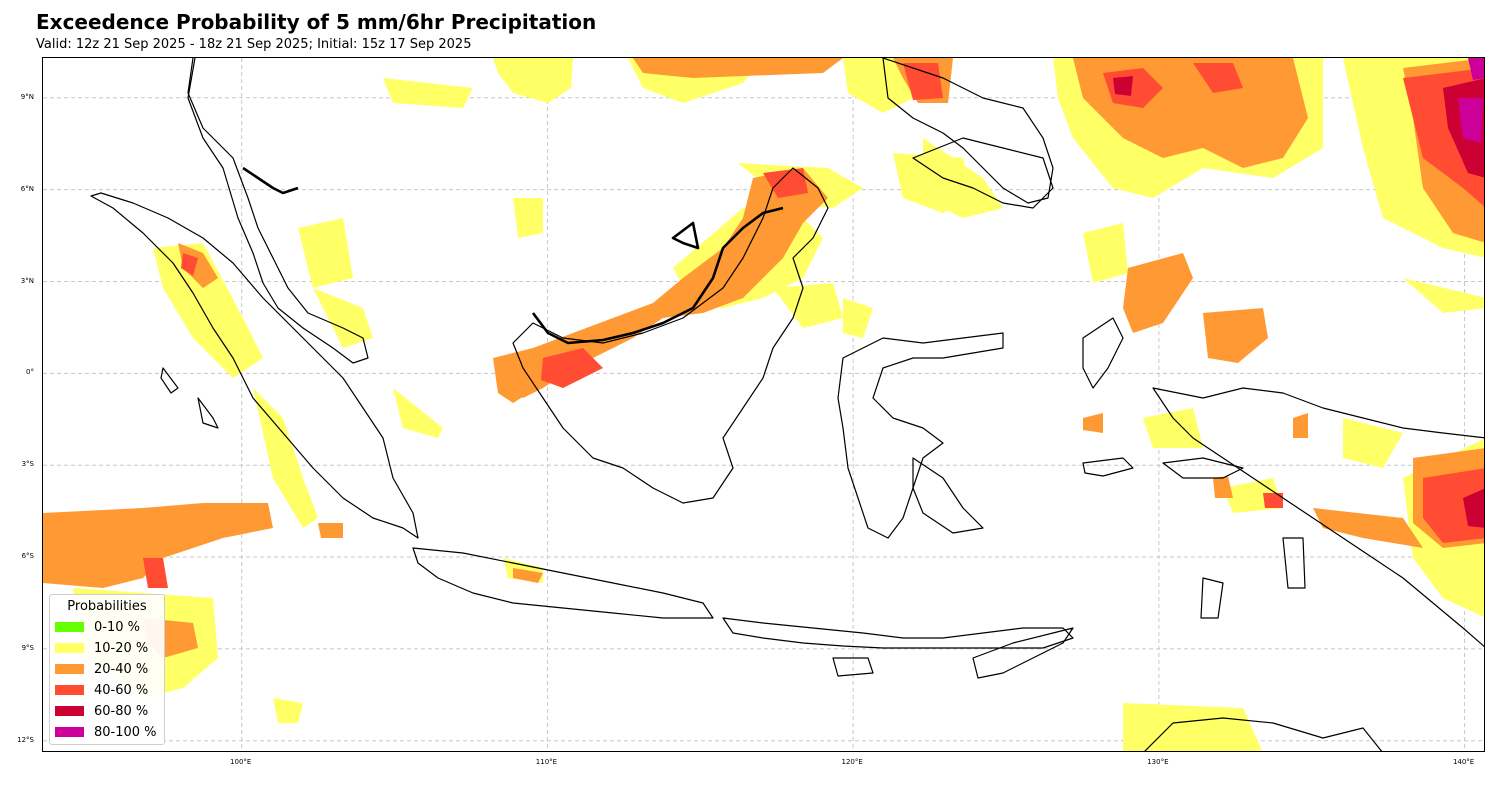  What do you see at coordinates (948, 495) in the screenshot?
I see `coastline-sulawesi-se` at bounding box center [948, 495].